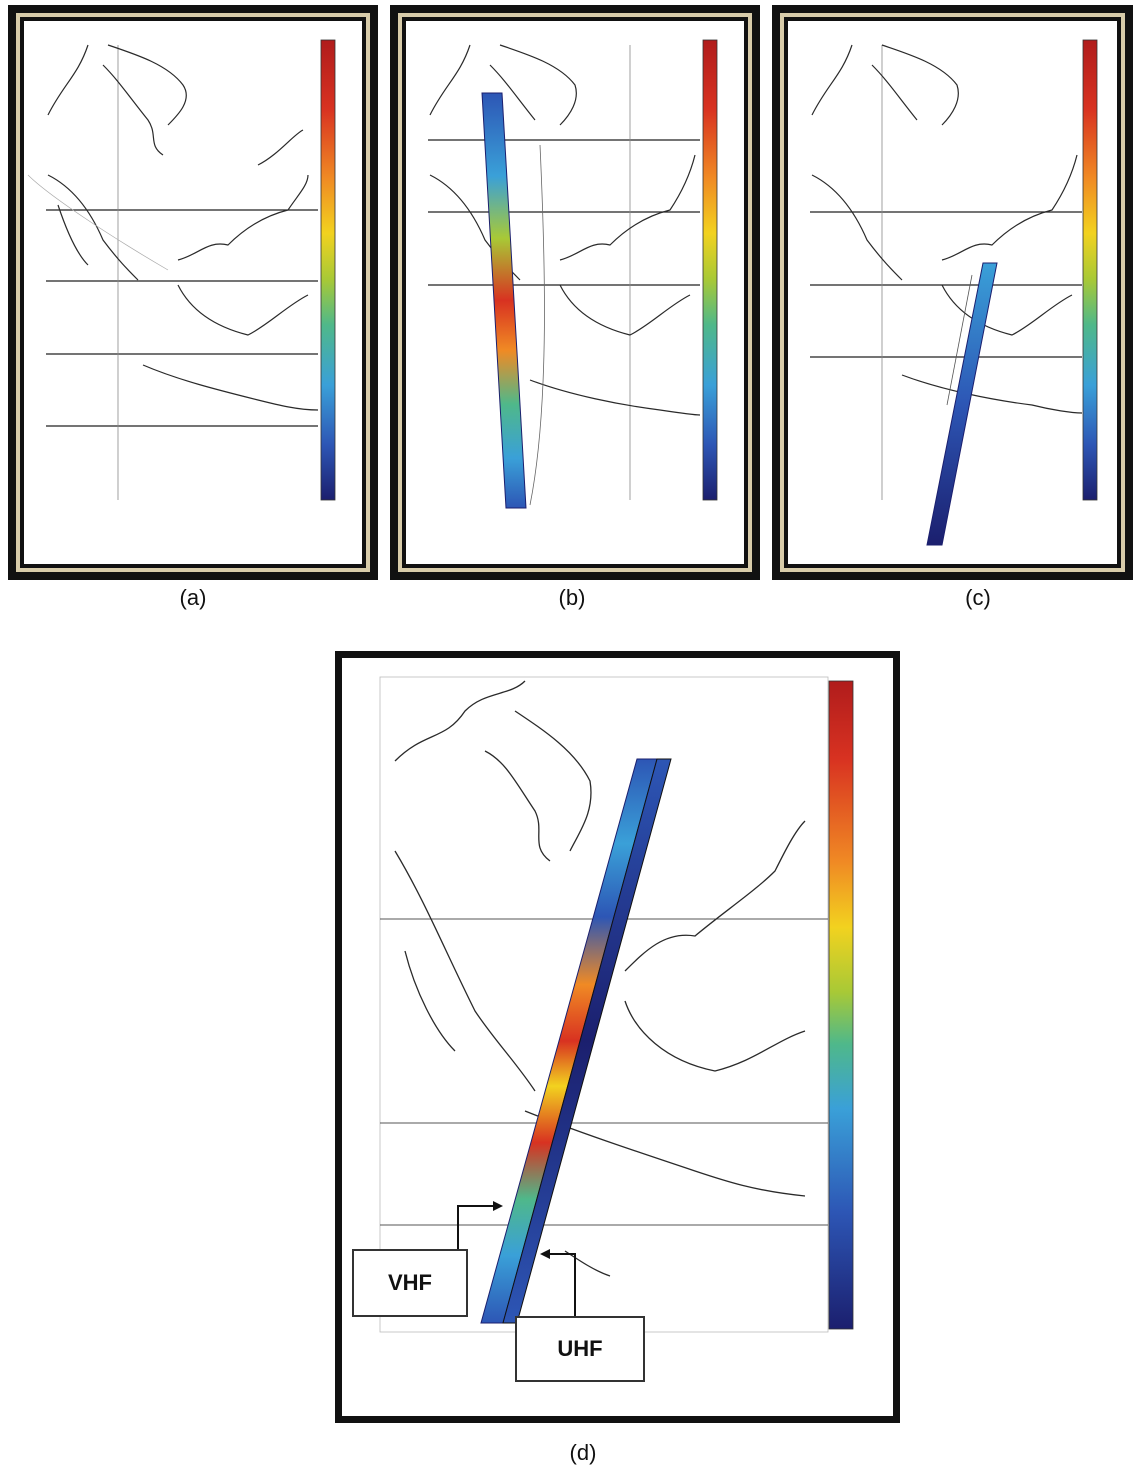 This screenshot has width=1133, height=1472. Describe the element at coordinates (978, 597) in the screenshot. I see `caption-c: (c)` at that location.